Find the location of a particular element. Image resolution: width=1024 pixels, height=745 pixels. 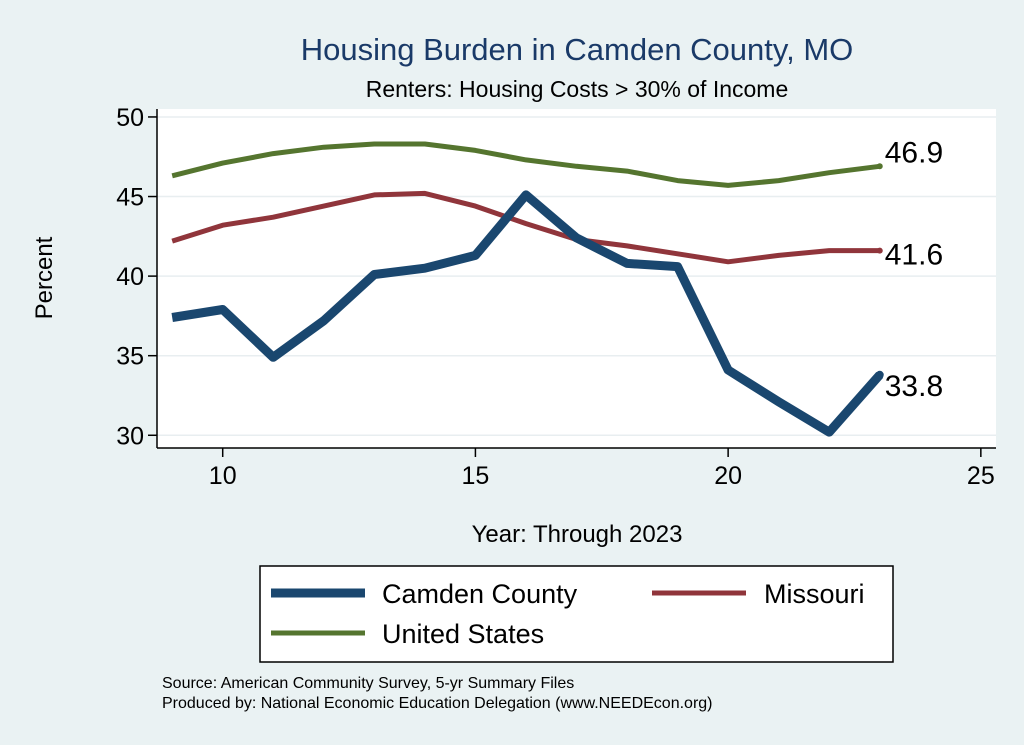

legend-label-missouri: Missouri is located at coordinates (814, 594).